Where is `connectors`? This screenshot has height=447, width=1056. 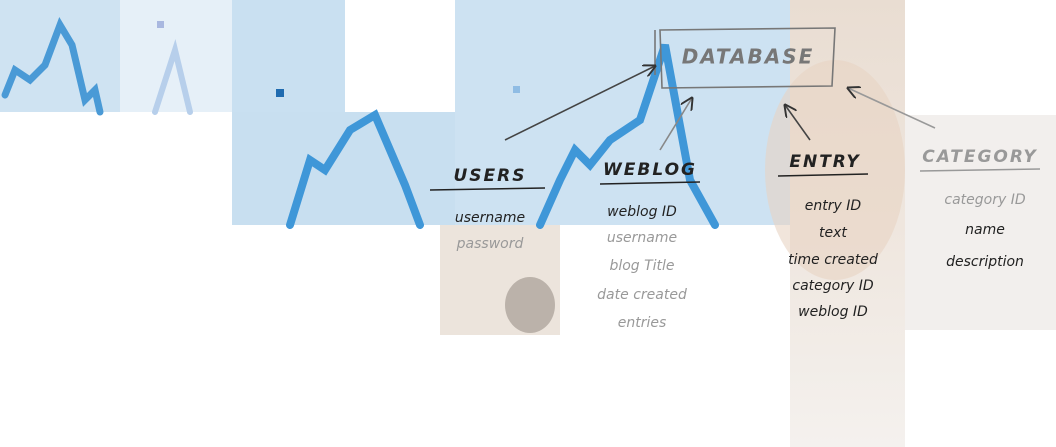
connectors is located at coordinates (720, 89).